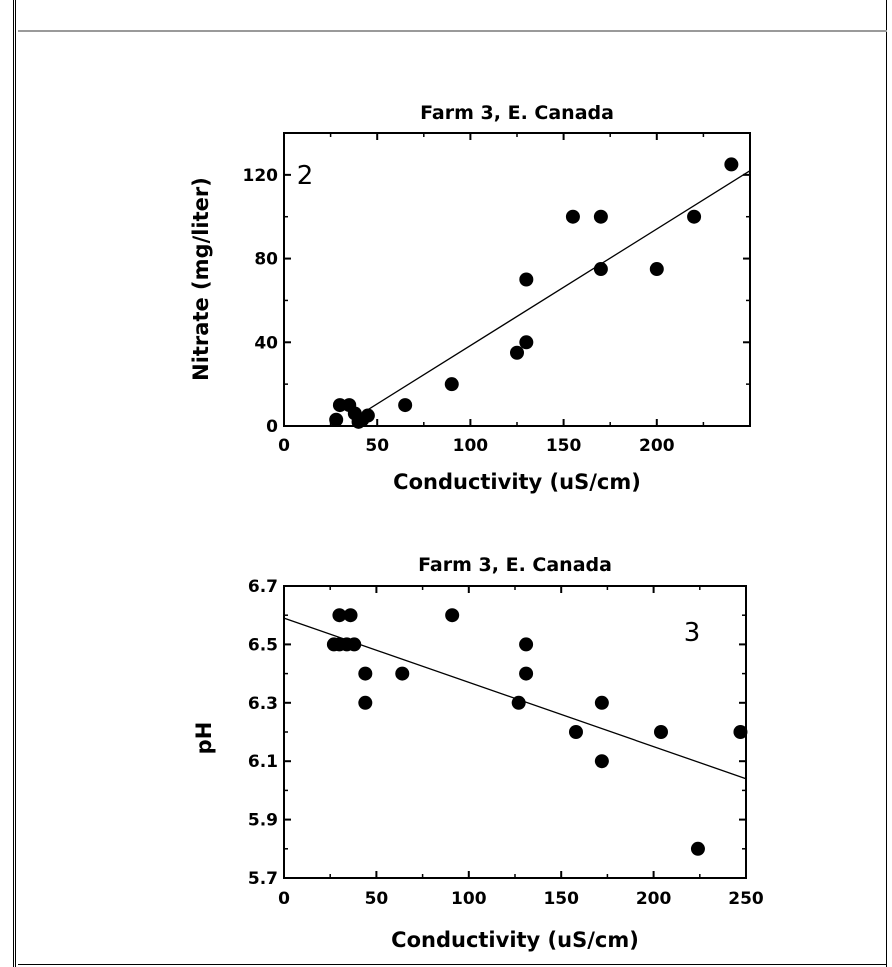 The width and height of the screenshot is (892, 967). Describe the element at coordinates (263, 879) in the screenshot. I see `y-tick-label: 5.7` at that location.